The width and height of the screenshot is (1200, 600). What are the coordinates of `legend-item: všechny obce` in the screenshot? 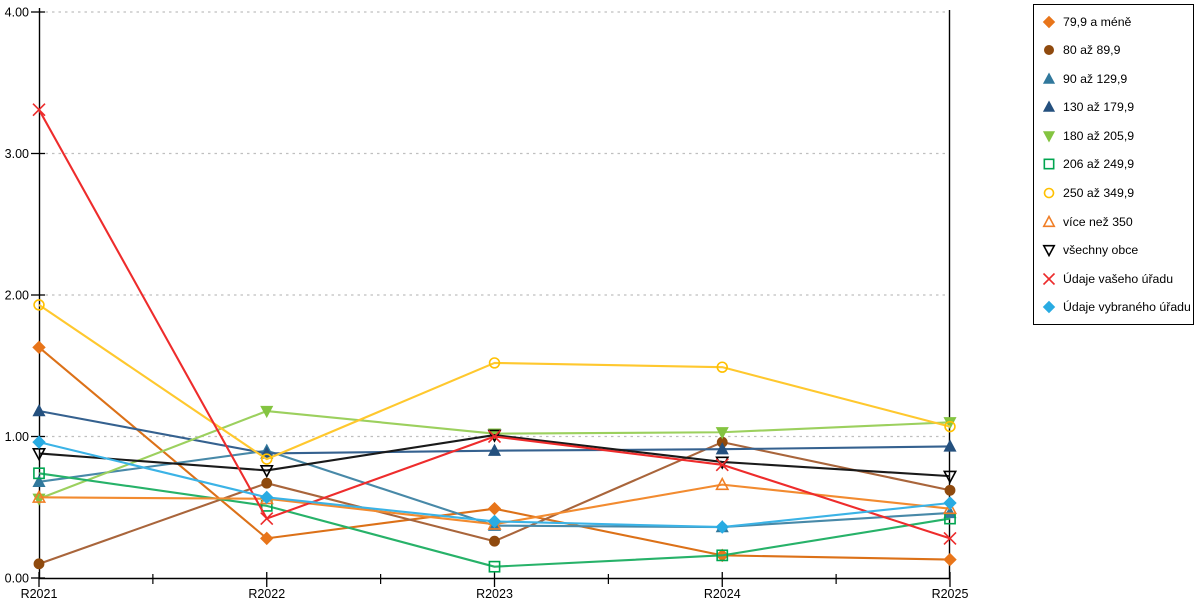 It's located at (1117, 250).